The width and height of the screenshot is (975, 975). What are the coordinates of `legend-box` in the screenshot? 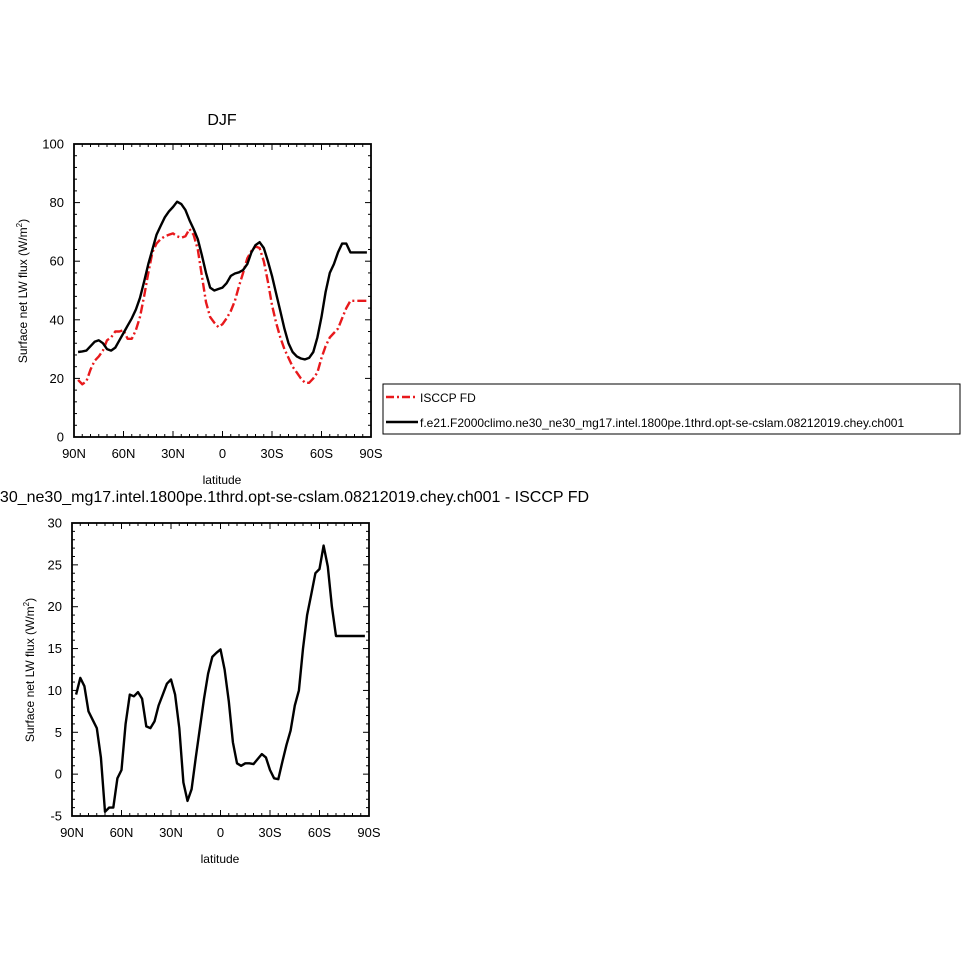 It's located at (671, 409).